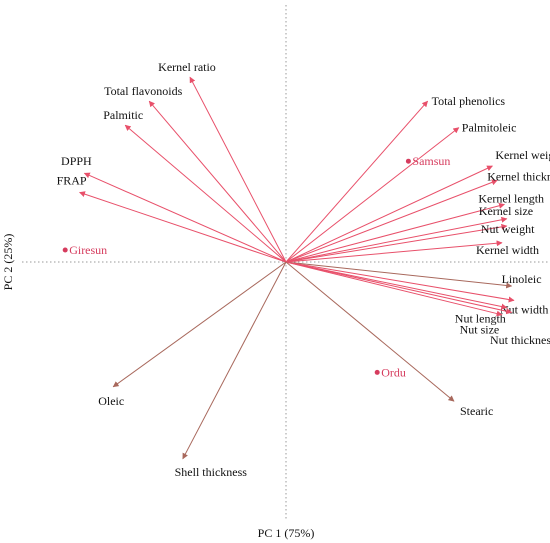 This screenshot has width=550, height=543. What do you see at coordinates (507, 250) in the screenshot?
I see `loading-label: Kernel width` at bounding box center [507, 250].